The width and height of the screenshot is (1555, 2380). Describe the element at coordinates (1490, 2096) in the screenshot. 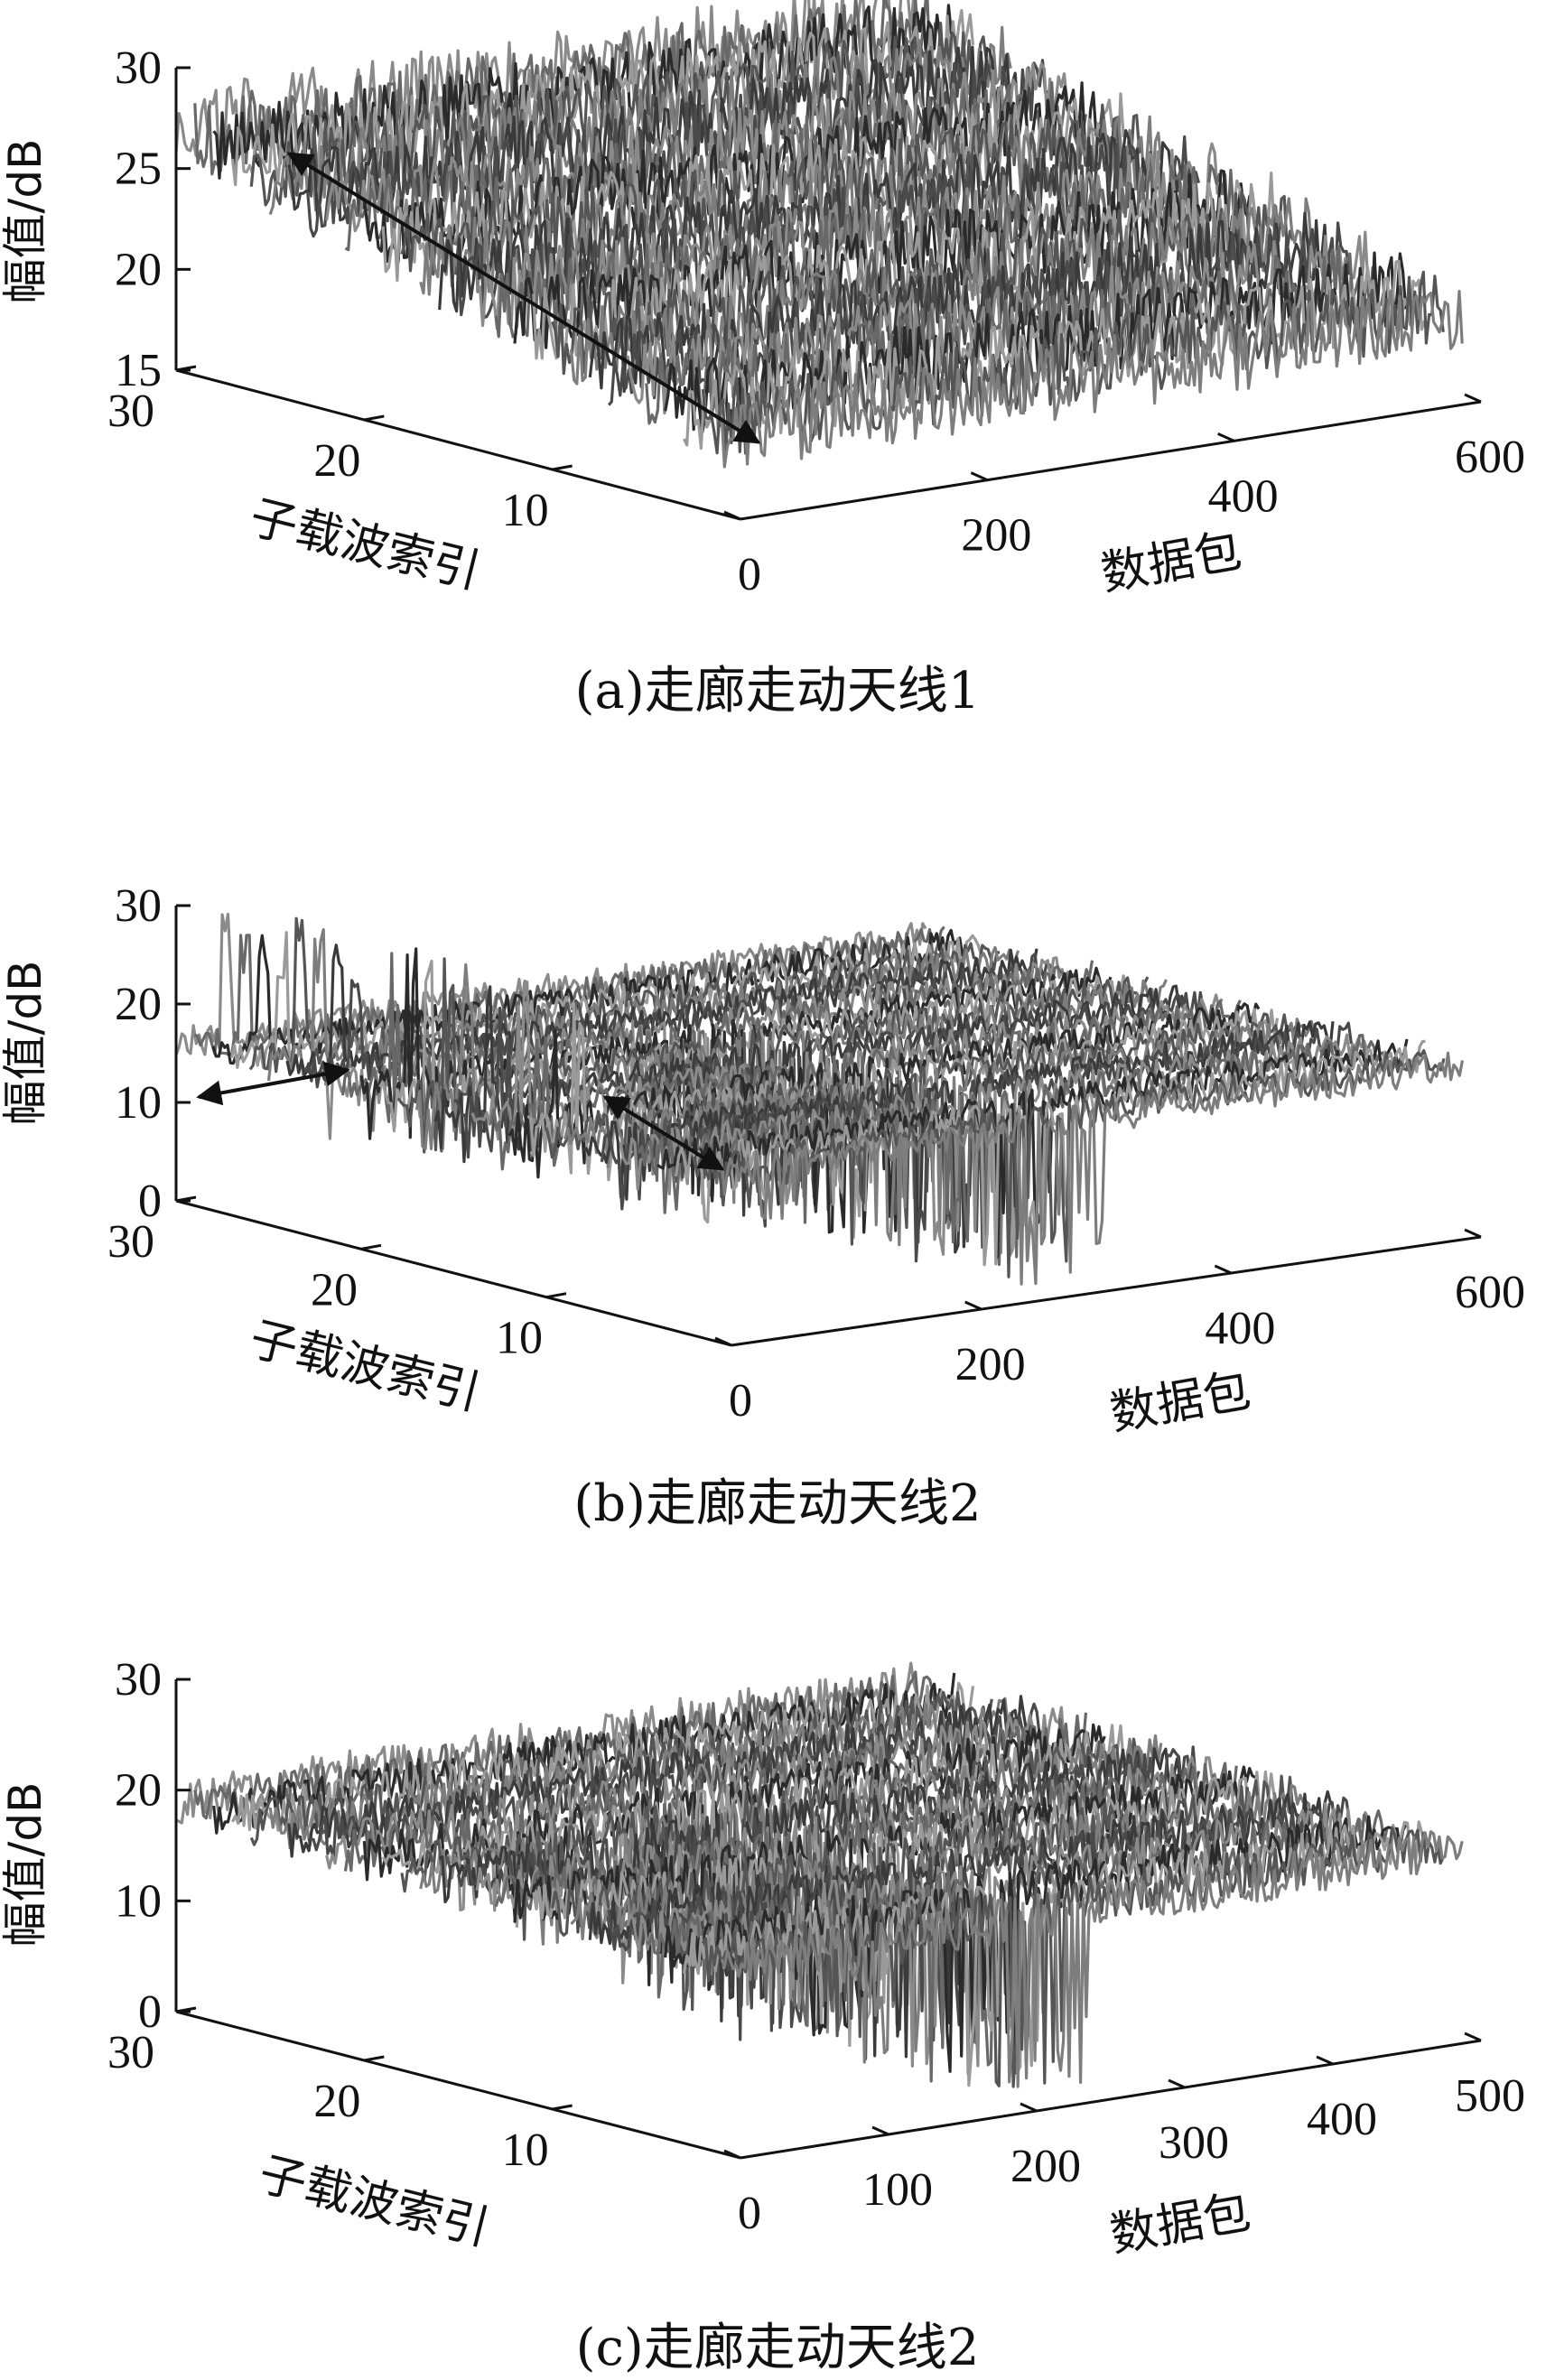

I see `x-tick-label: 500` at that location.